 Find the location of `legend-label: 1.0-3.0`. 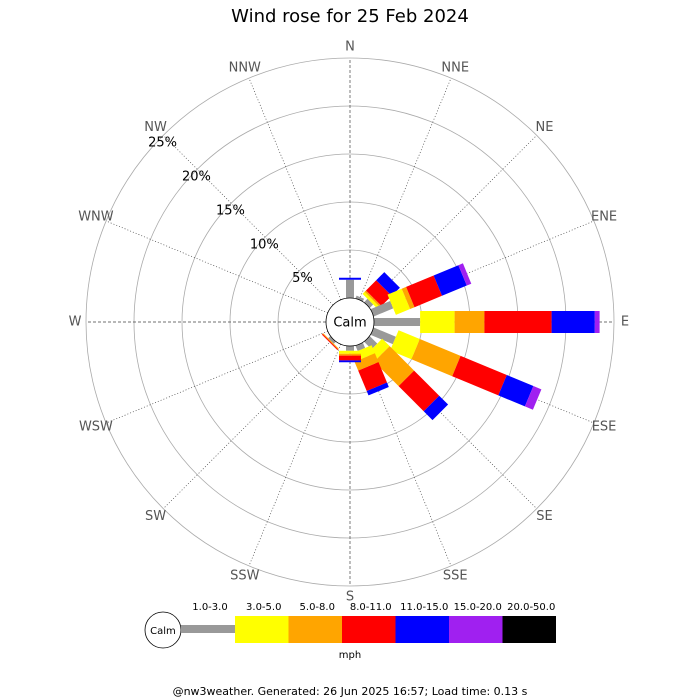

legend-label: 1.0-3.0 is located at coordinates (209, 607).